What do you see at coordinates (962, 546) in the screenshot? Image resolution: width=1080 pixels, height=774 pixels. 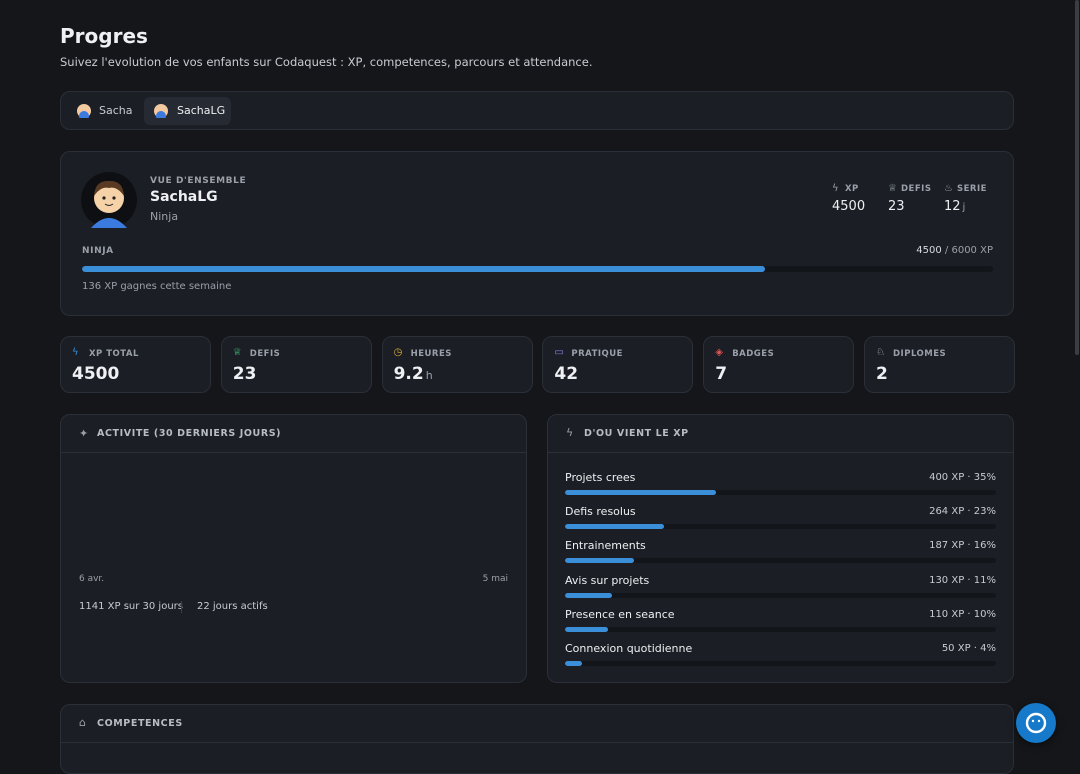 I see `source-value: 187 XP · 16%` at bounding box center [962, 546].